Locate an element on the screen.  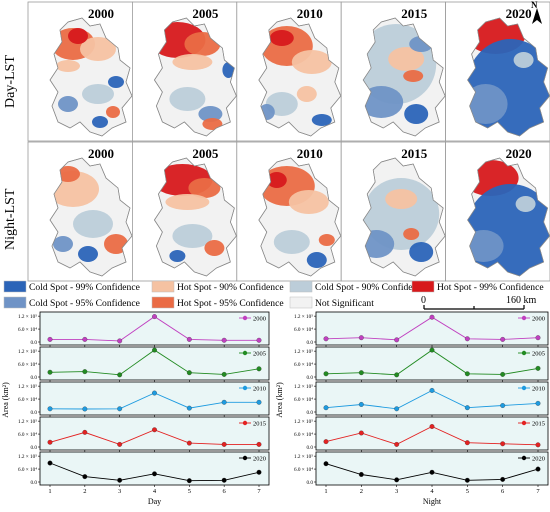
y-axis-label: Area (km²) is located at coordinates (279, 400).